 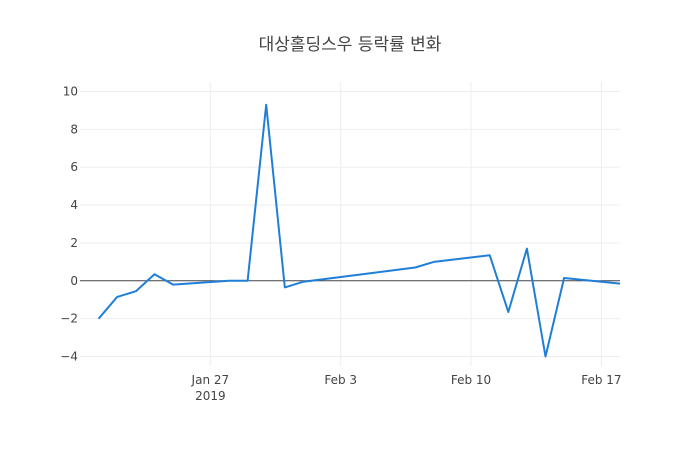 What do you see at coordinates (70, 91) in the screenshot?
I see `y-tick-label: 10` at bounding box center [70, 91].